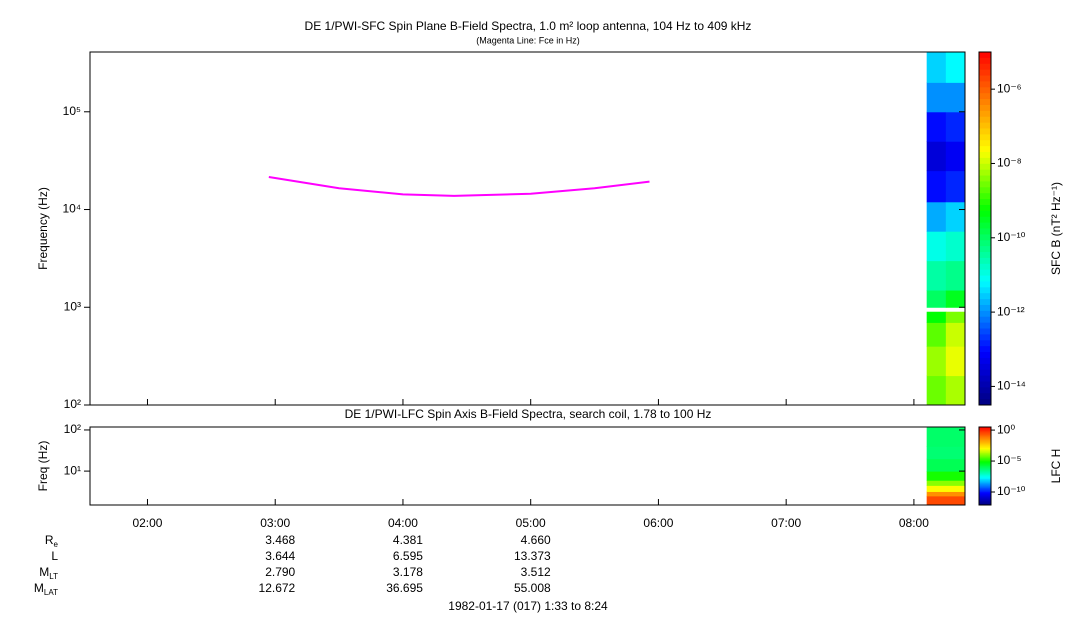 This screenshot has width=1083, height=620. What do you see at coordinates (532, 588) in the screenshot?
I see `ephemeris-value: 55.008` at bounding box center [532, 588].